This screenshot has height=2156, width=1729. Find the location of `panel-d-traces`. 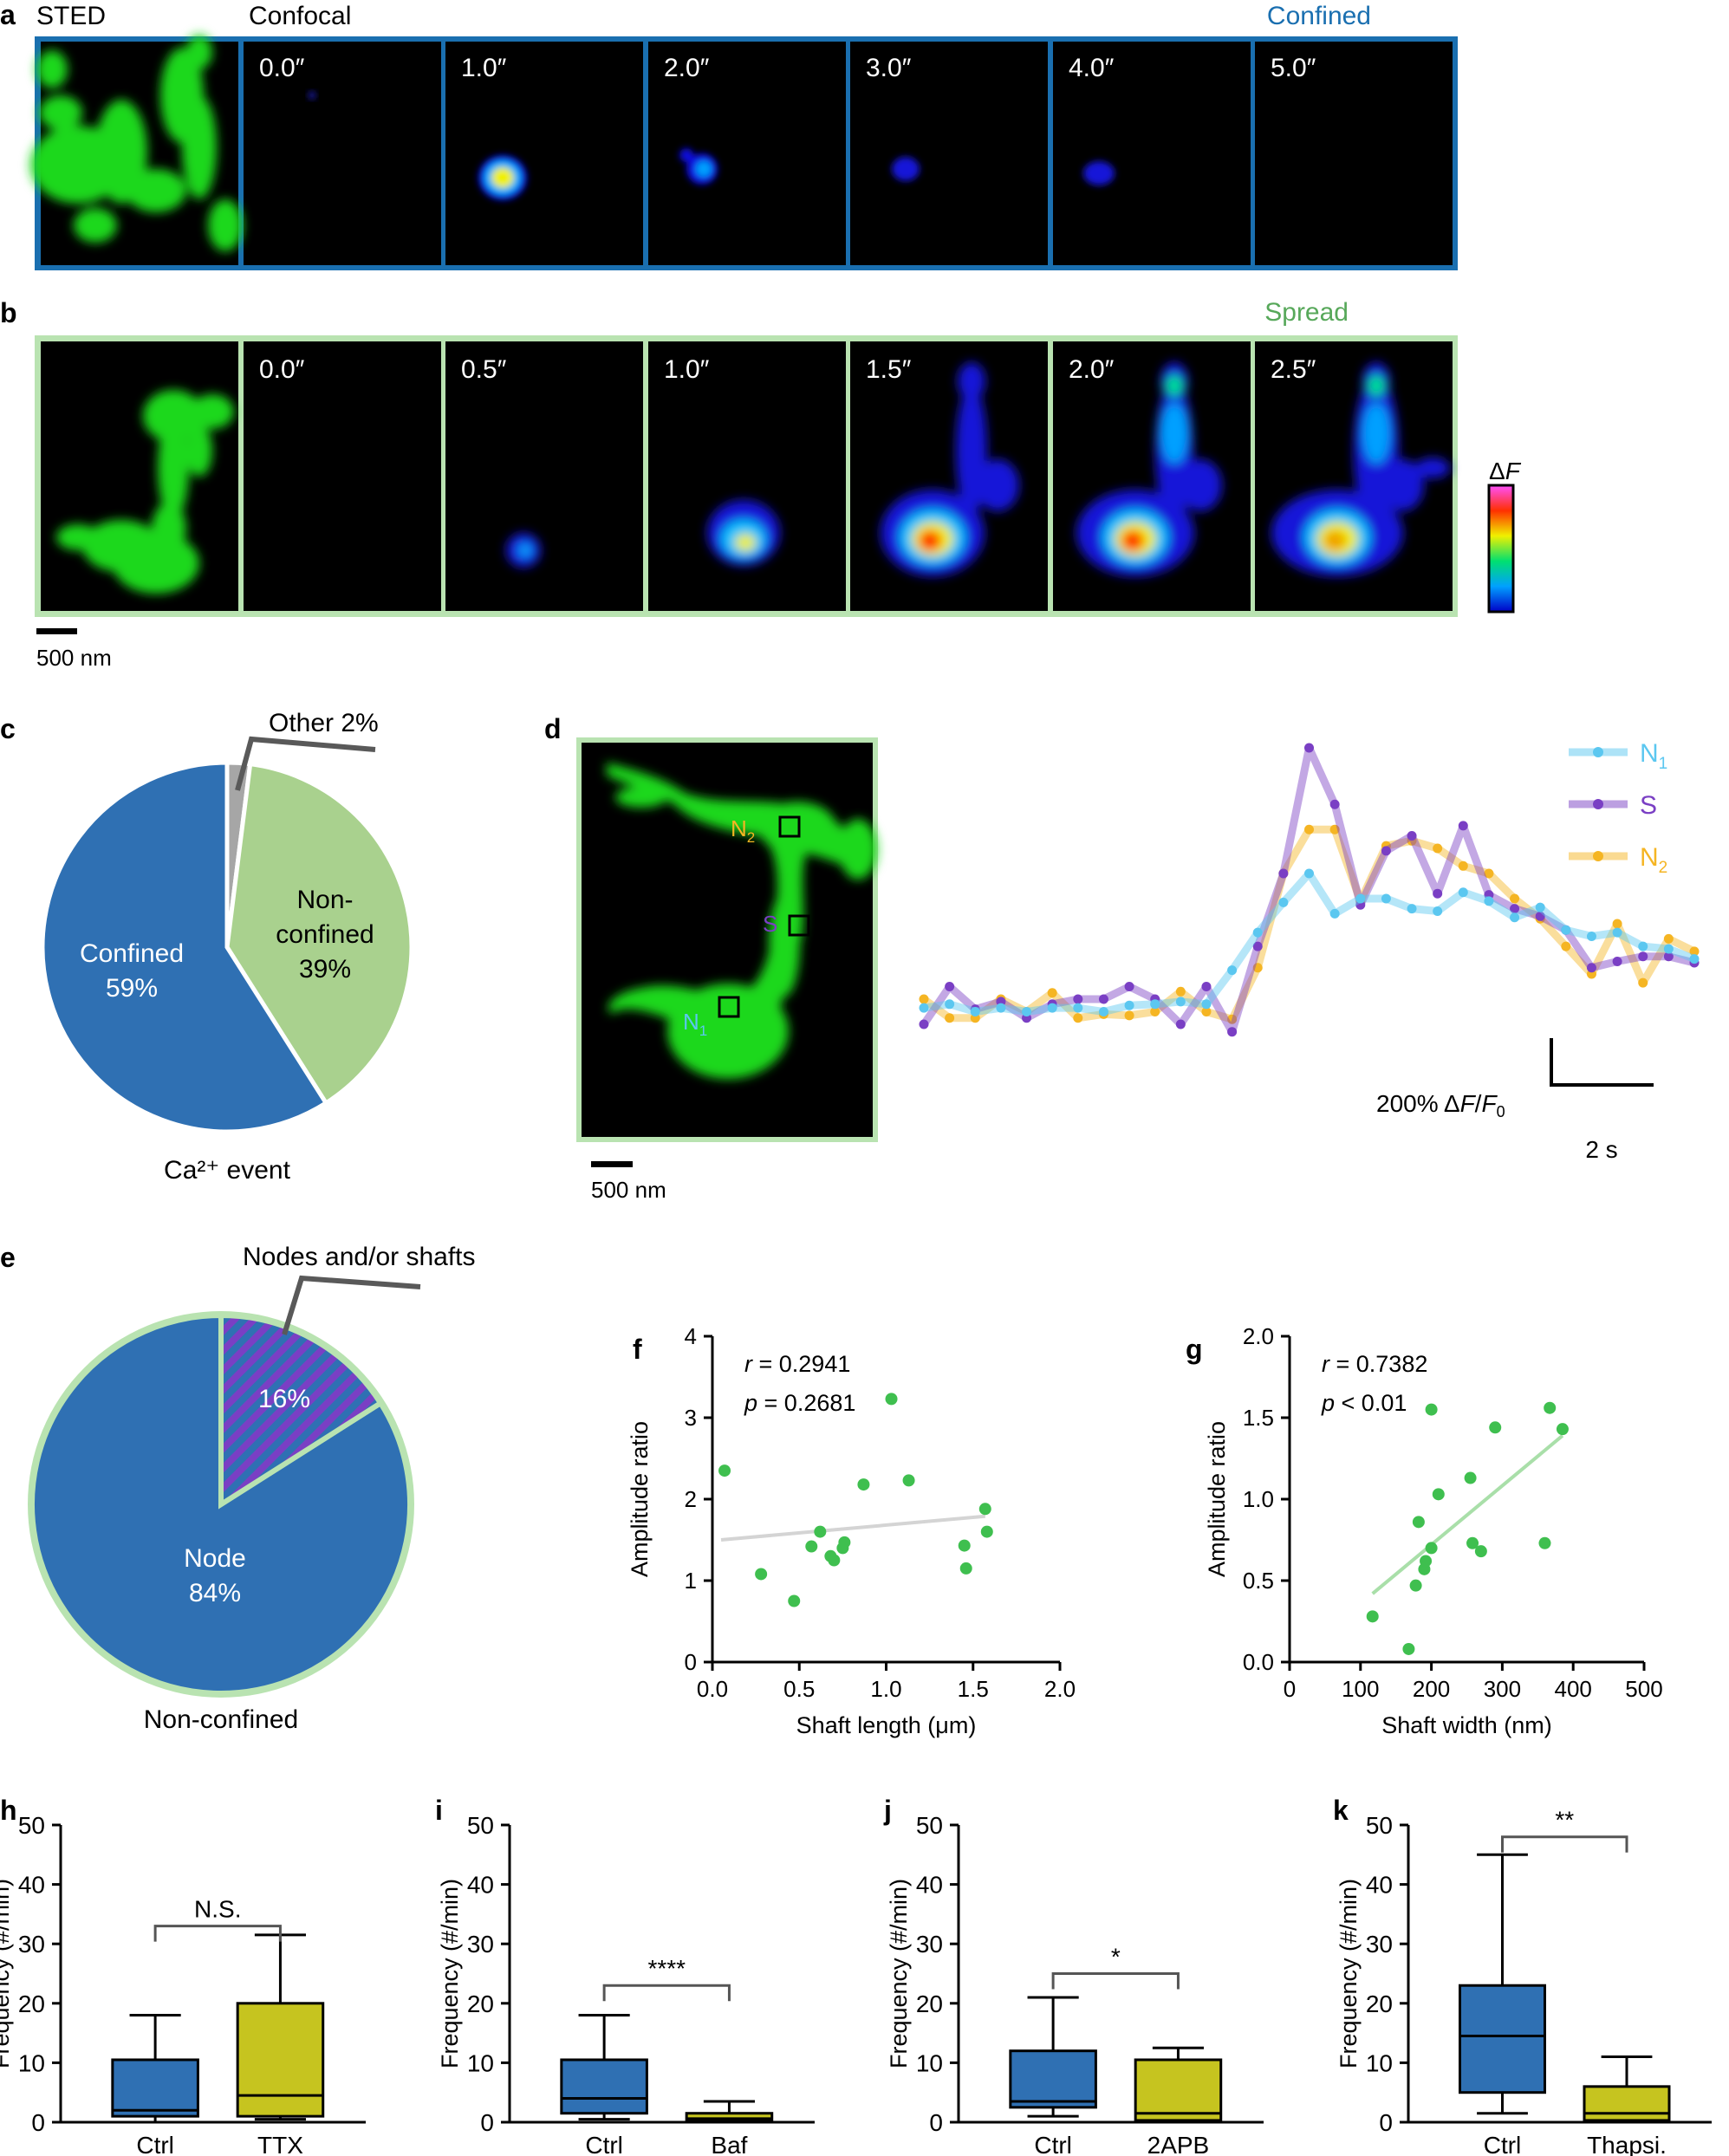

panel-d-traces is located at coordinates (1309, 890).